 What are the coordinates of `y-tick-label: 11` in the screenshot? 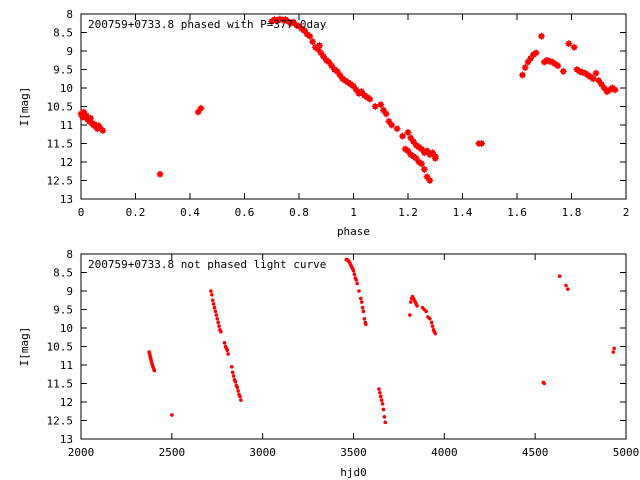 It's located at (66, 365).